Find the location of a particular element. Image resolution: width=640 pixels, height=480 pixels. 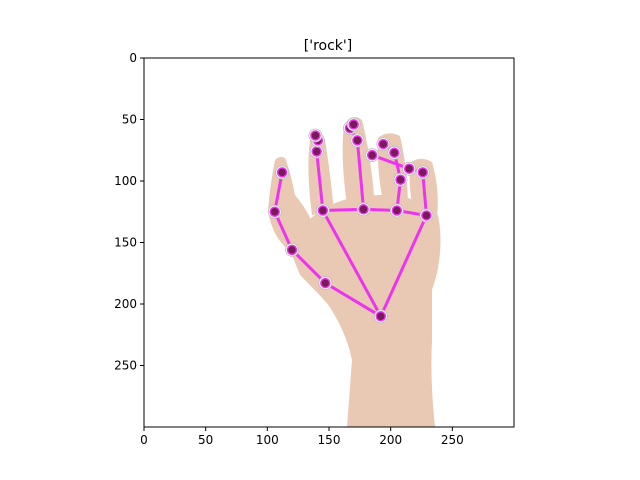

y-tick-label: 200 is located at coordinates (125, 304).